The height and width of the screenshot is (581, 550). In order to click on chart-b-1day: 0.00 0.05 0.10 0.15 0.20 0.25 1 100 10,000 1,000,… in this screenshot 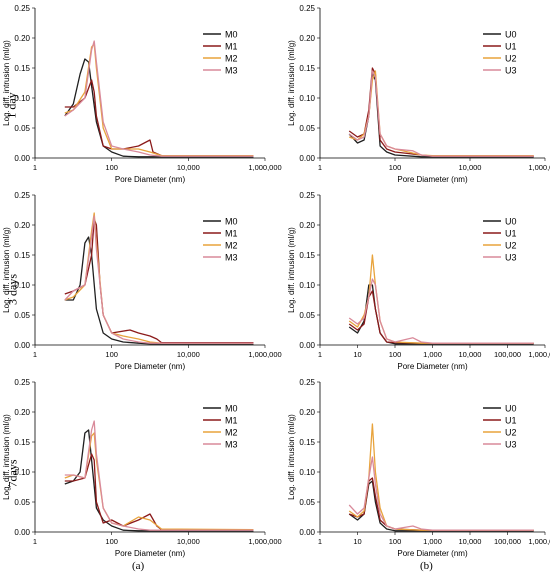, I will do `click(418, 94)`.